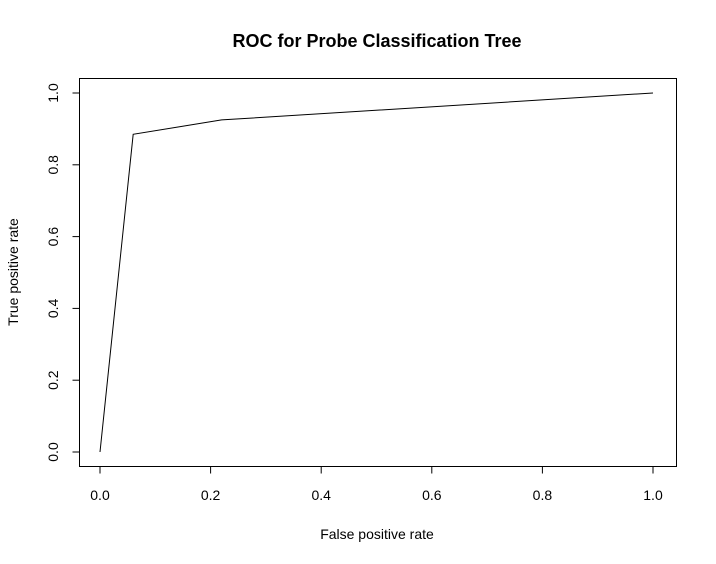 The width and height of the screenshot is (716, 564). I want to click on y-tick-label: 0.6, so click(53, 237).